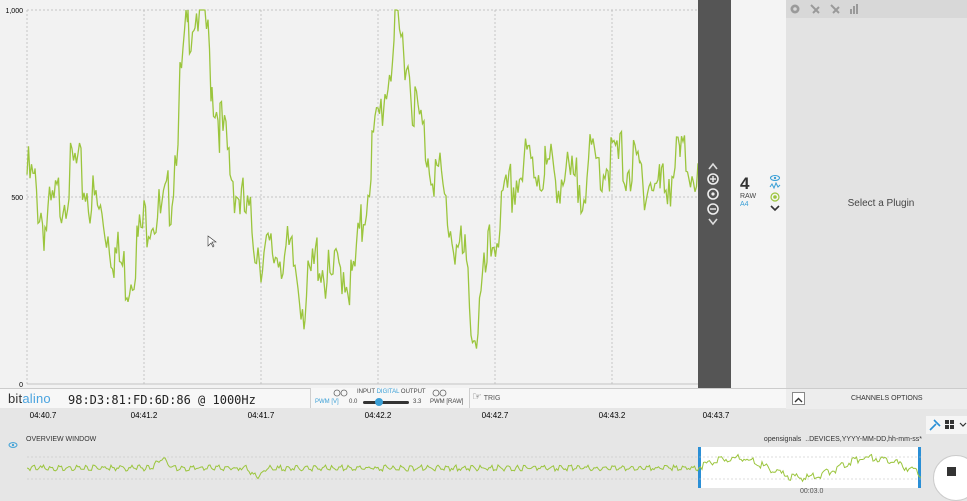 The height and width of the screenshot is (501, 967). Describe the element at coordinates (887, 398) in the screenshot. I see `channels-options-label: CHANNELS OPTIONS` at that location.